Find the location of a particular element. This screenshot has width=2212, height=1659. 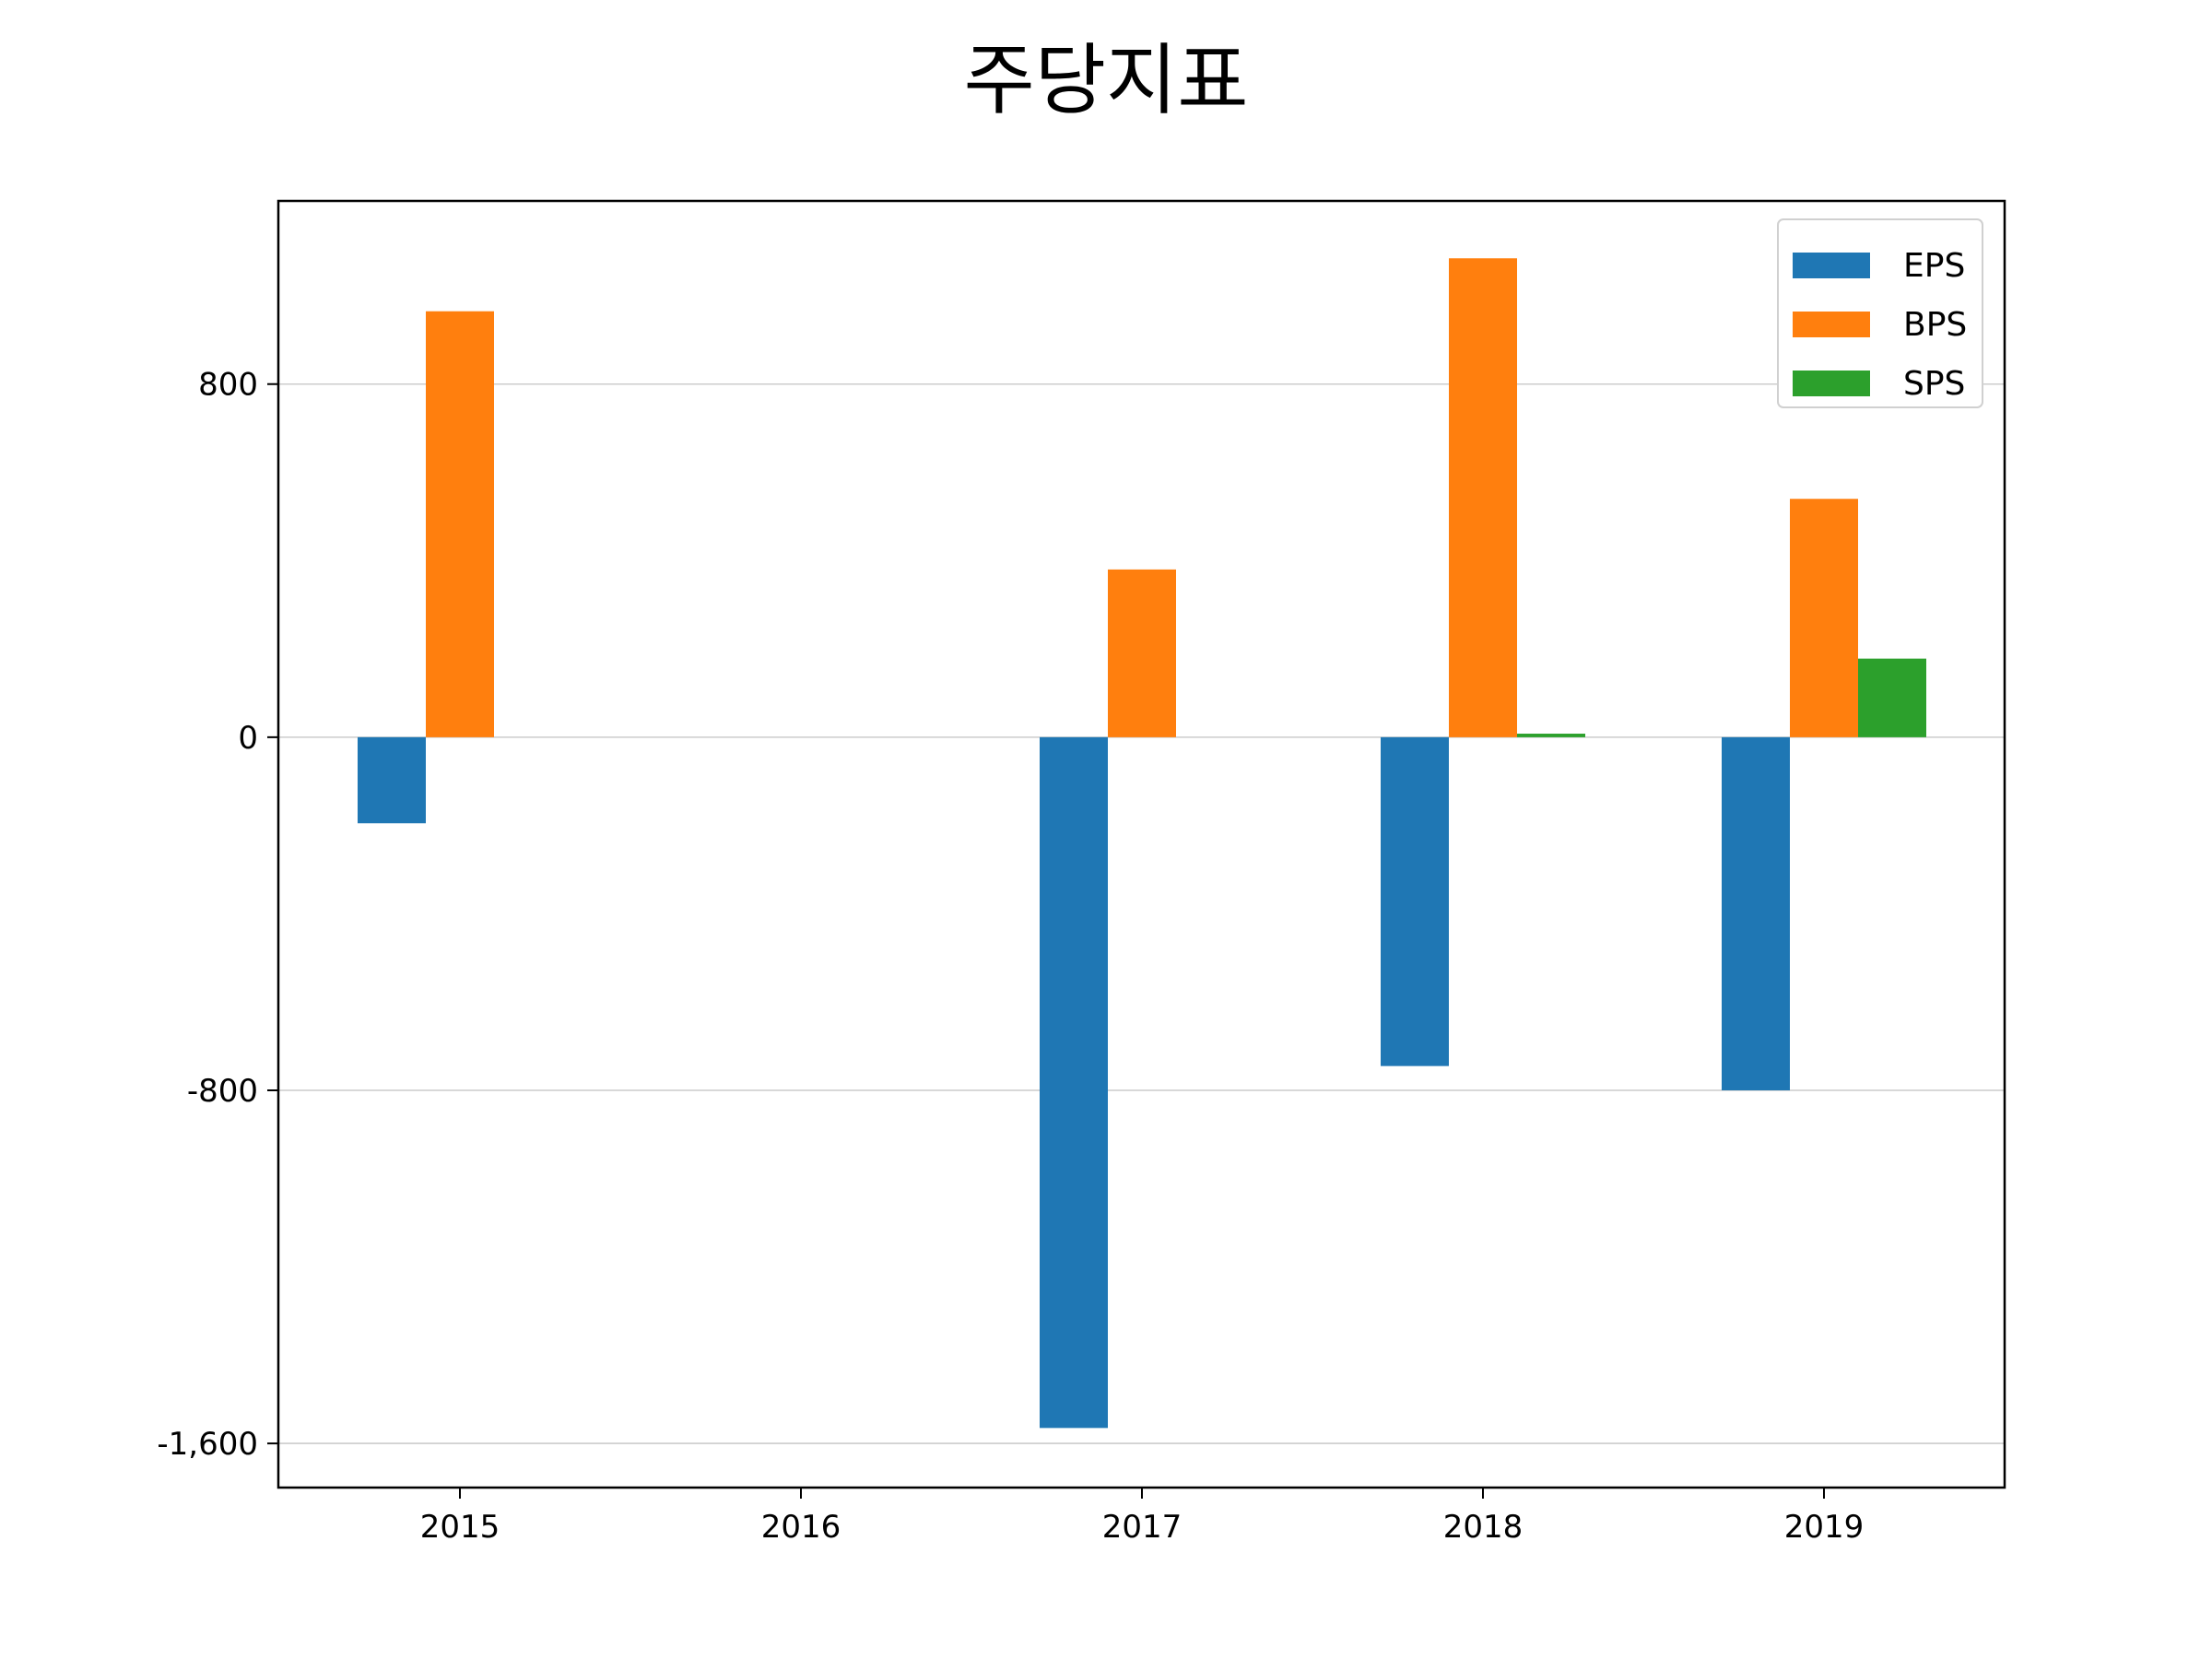

bar-eps-2015 is located at coordinates (392, 780).